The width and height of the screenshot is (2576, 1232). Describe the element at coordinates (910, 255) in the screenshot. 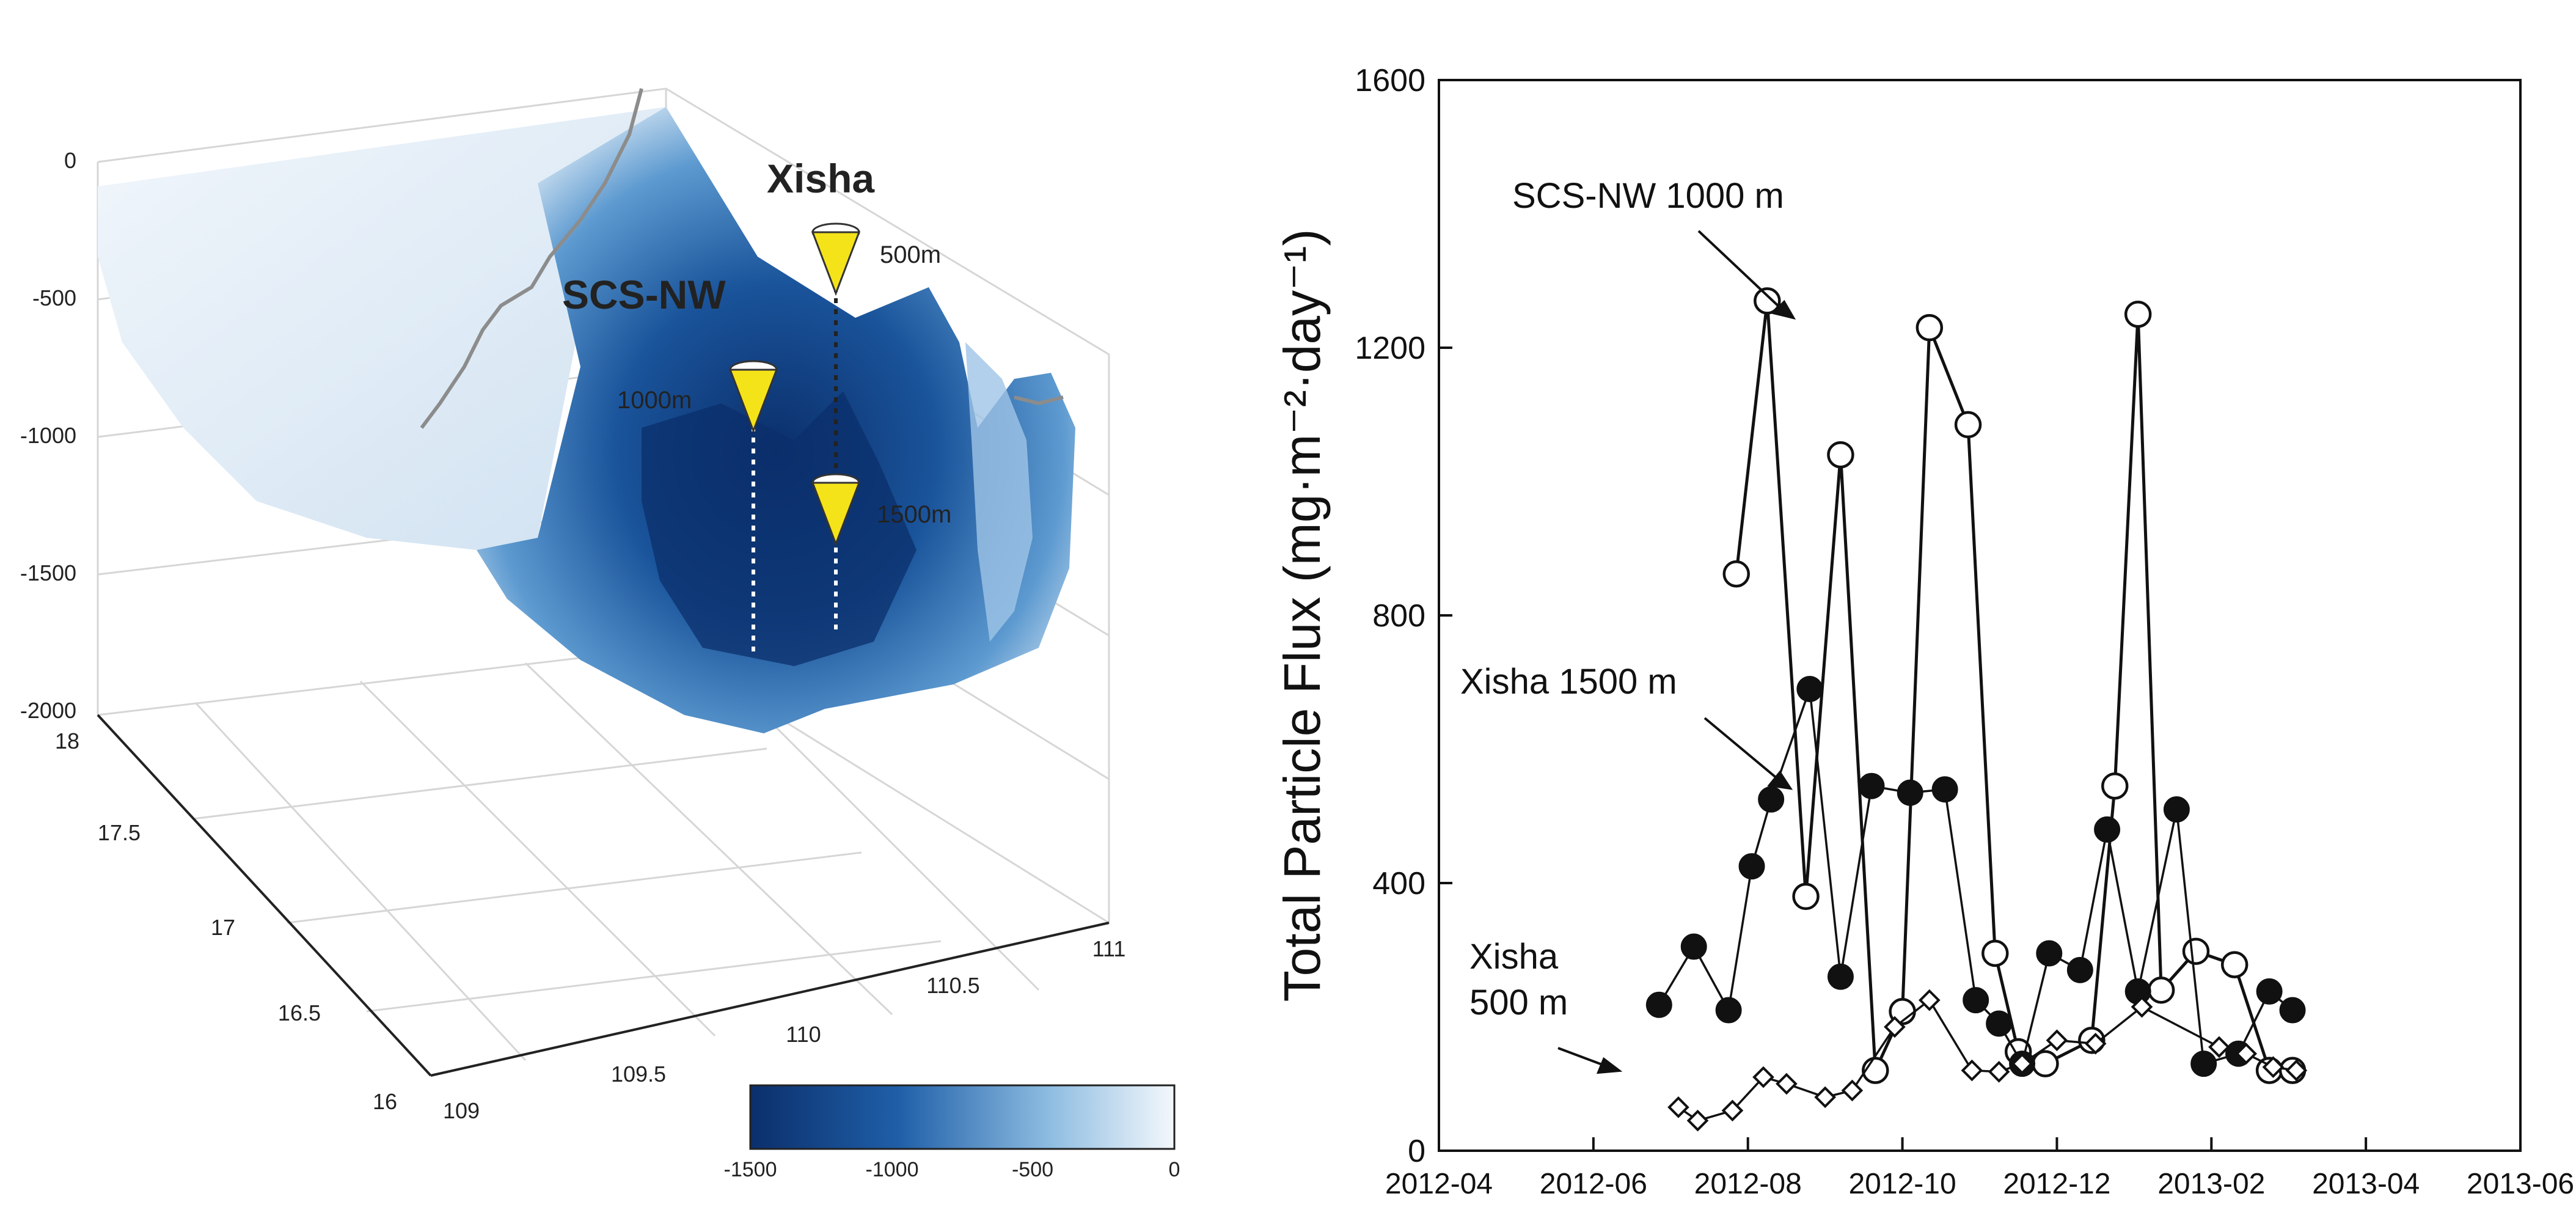

I see `trap-label-500: 500m` at that location.